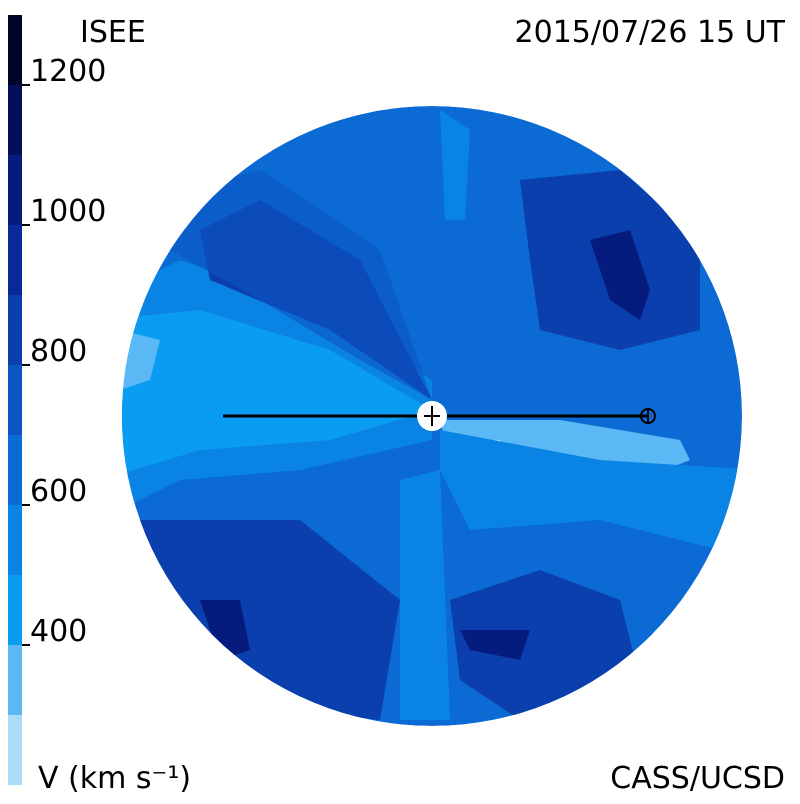 The width and height of the screenshot is (800, 804). I want to click on tick-label: 1200, so click(68, 71).